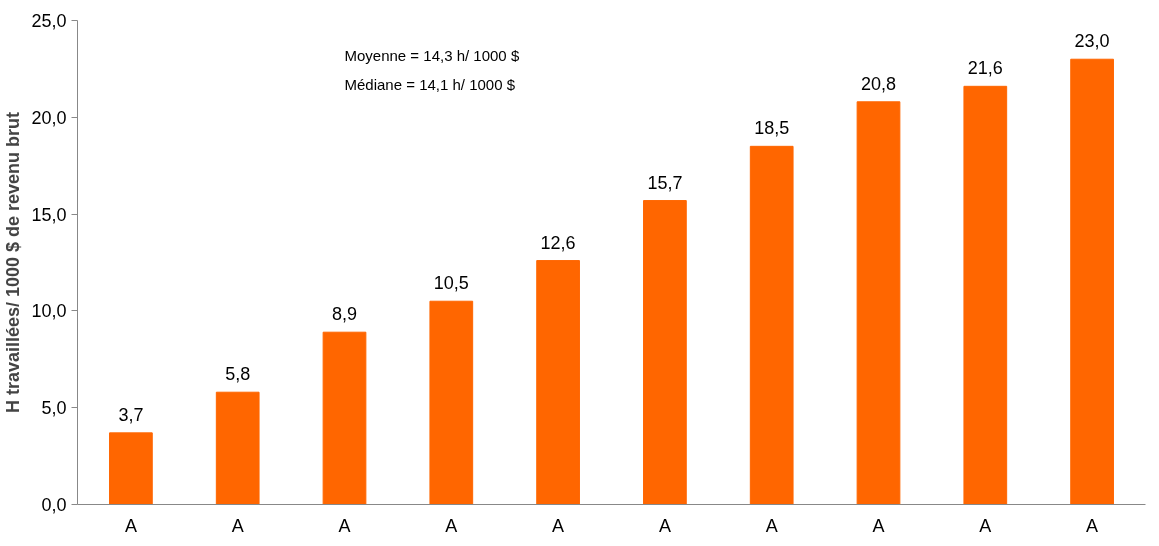 This screenshot has width=1159, height=546. I want to click on y-tick-label: 20,0, so click(49, 117).